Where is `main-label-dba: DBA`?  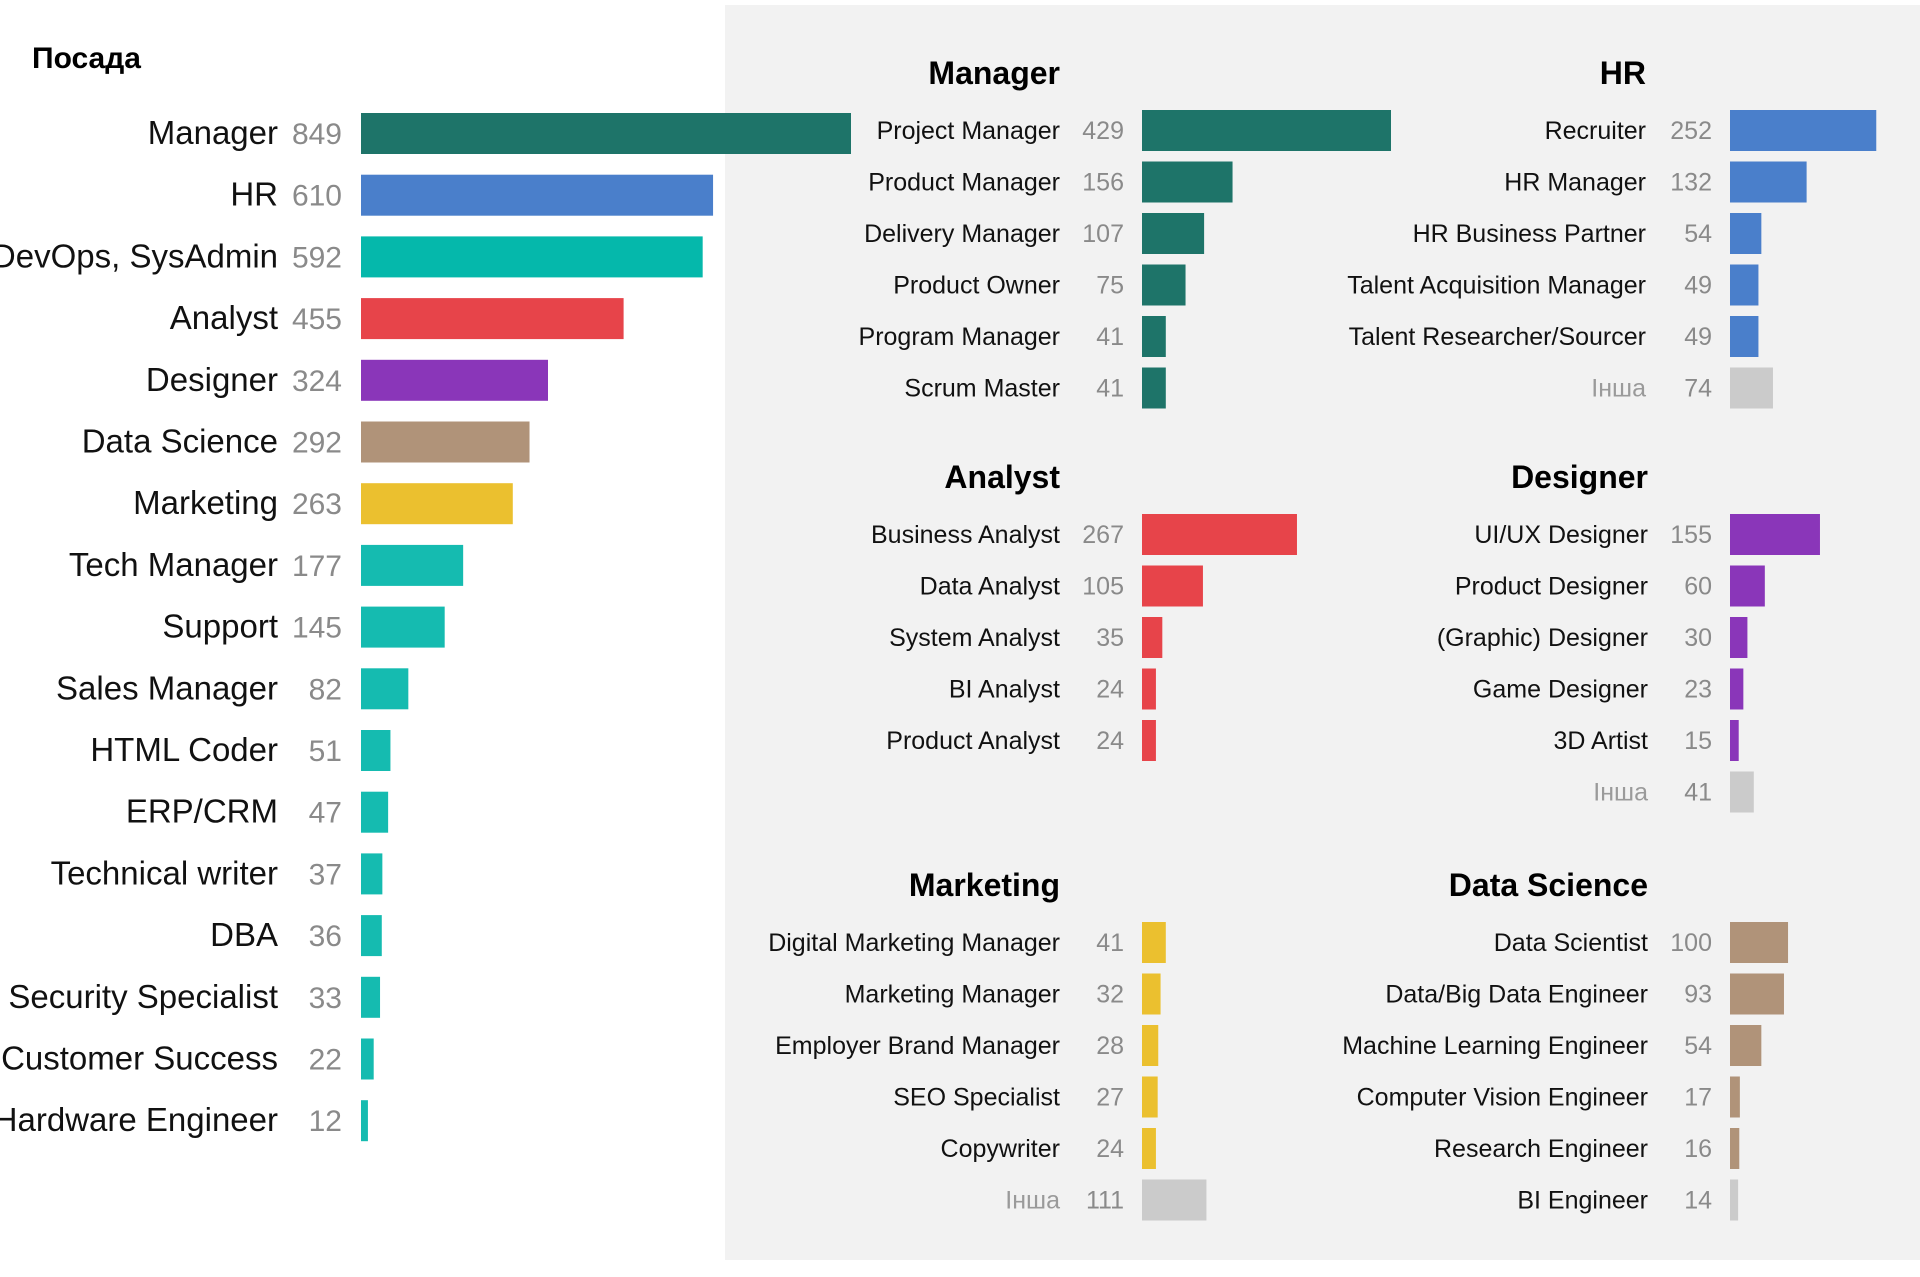 main-label-dba: DBA is located at coordinates (244, 934).